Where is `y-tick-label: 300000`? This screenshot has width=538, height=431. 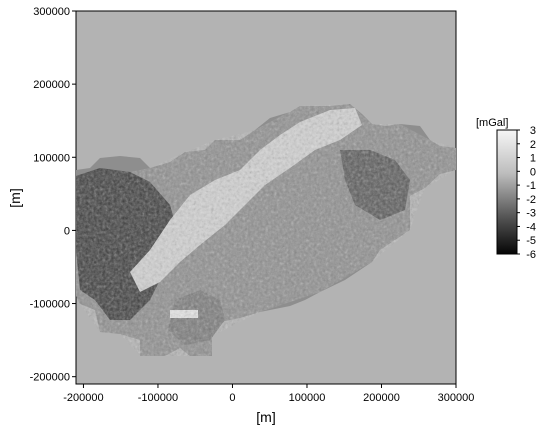 y-tick-label: 300000 is located at coordinates (51, 12).